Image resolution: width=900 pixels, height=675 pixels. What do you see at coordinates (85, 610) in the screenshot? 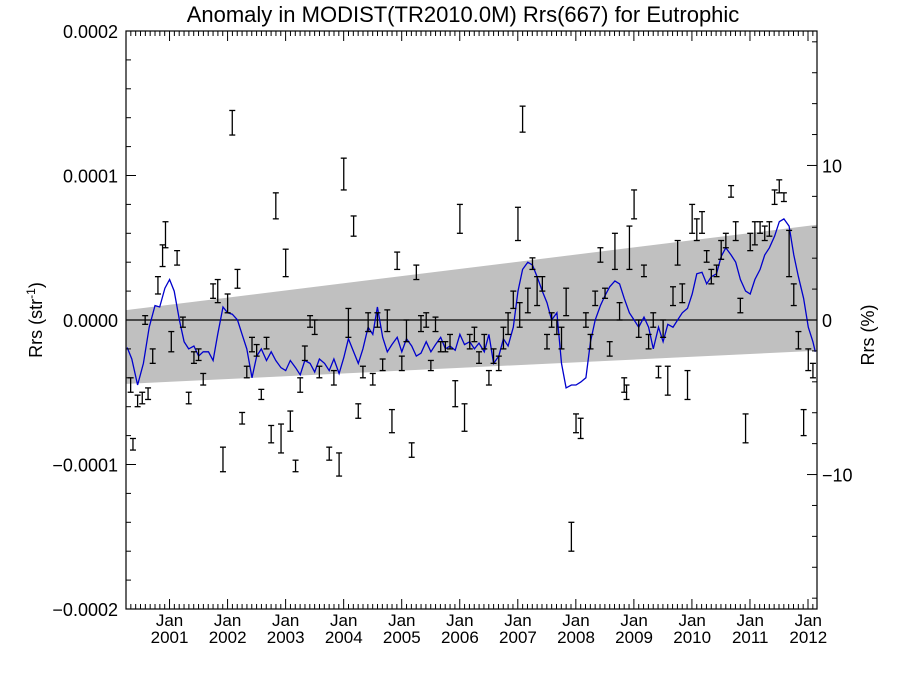
I see `y-tick-label: −0.0002` at bounding box center [85, 610].